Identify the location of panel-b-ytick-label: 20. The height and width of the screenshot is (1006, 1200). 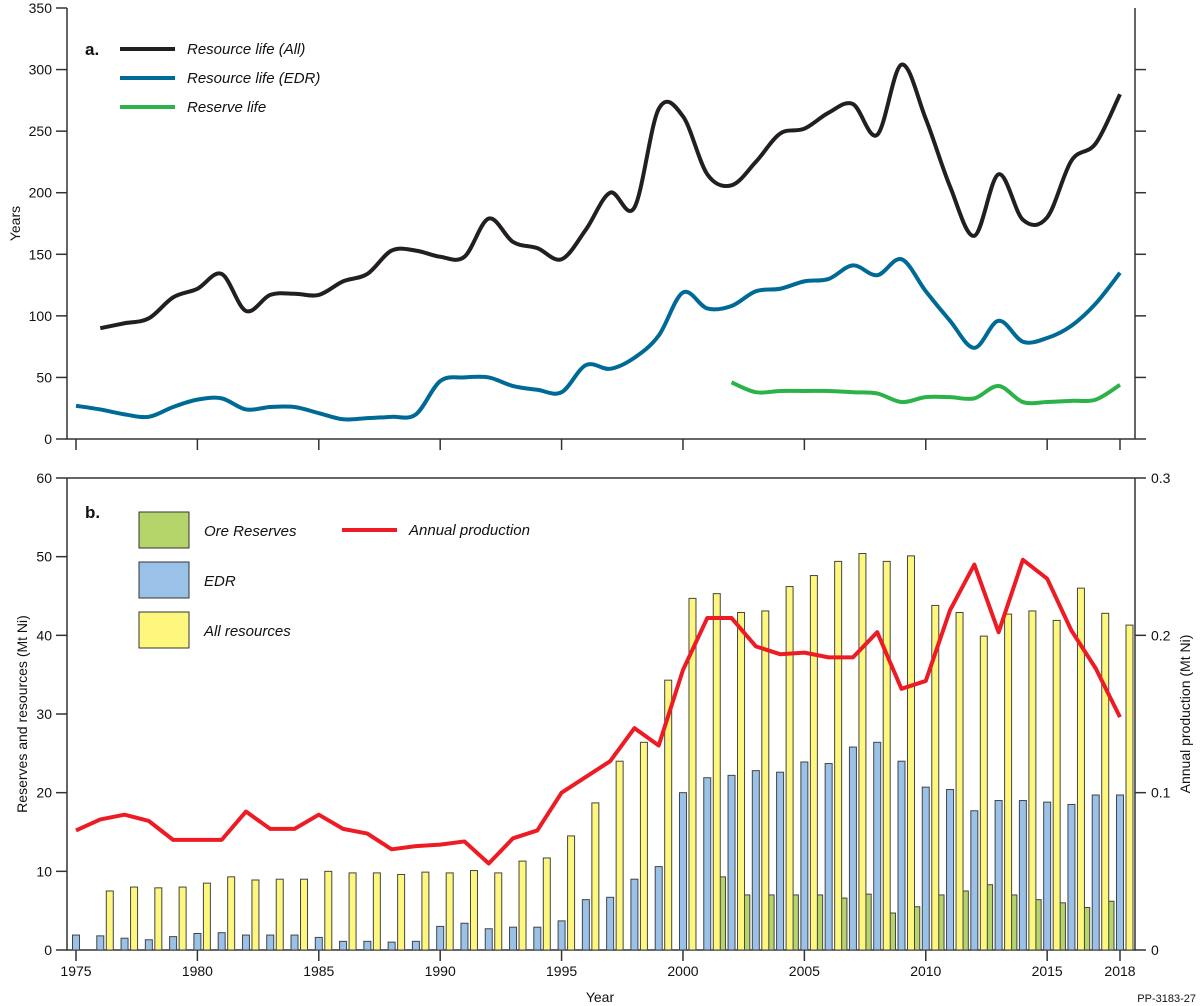
(44, 793).